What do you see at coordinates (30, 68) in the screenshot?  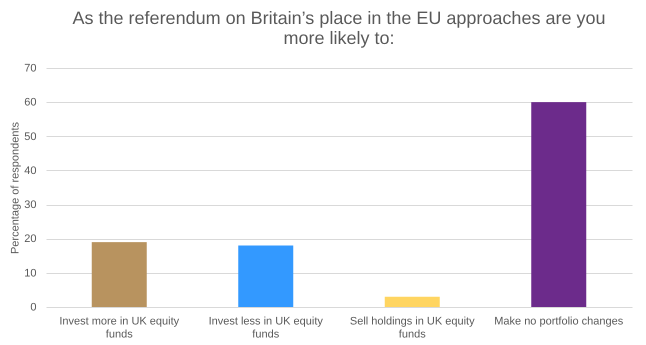 I see `y-tick-label: 70` at bounding box center [30, 68].